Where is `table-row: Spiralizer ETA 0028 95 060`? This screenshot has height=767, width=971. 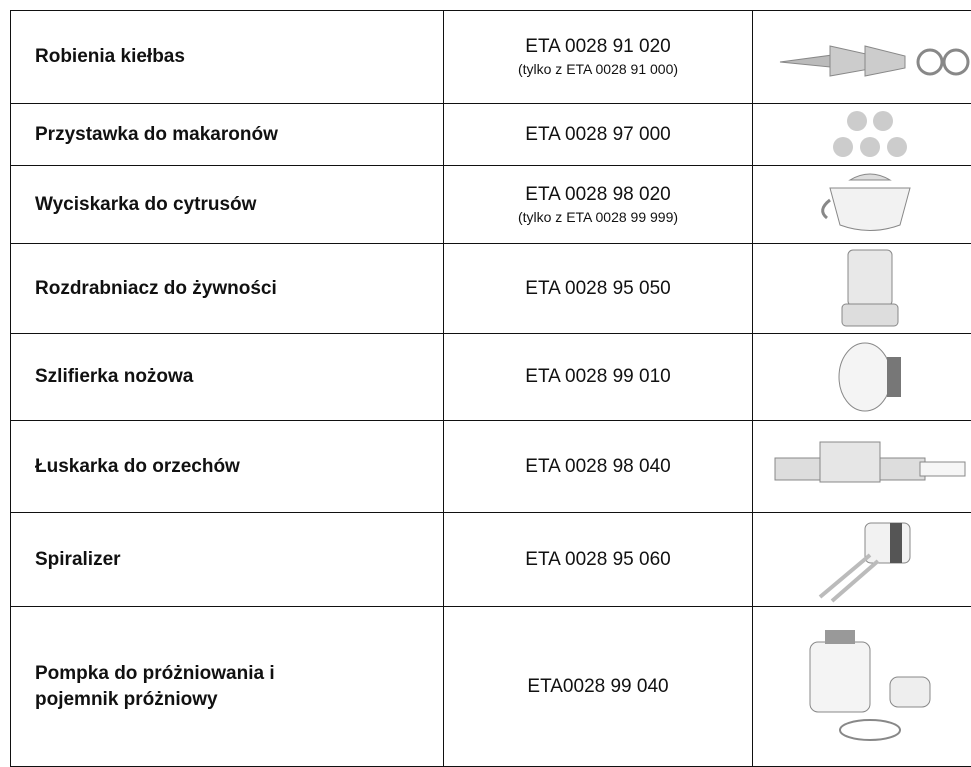 table-row: Spiralizer ETA 0028 95 060 is located at coordinates (491, 560).